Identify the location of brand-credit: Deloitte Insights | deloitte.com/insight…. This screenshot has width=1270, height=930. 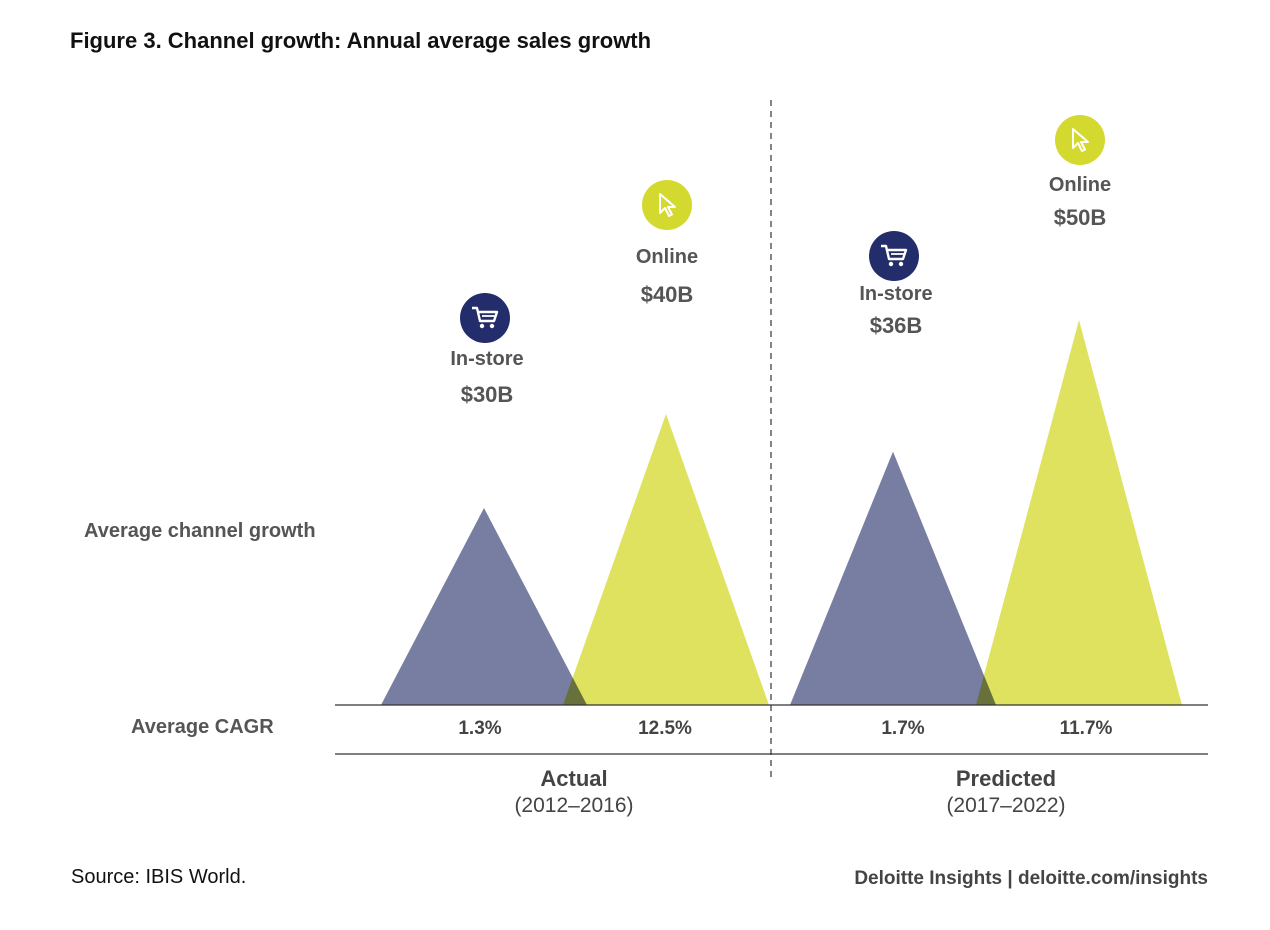
(1031, 878).